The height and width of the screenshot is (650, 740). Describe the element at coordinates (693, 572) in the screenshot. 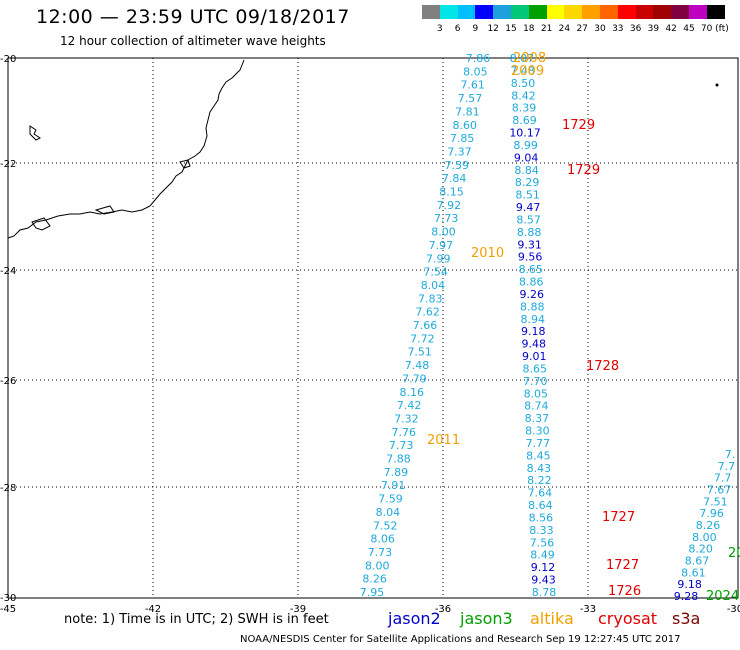

I see `wave-height-reading: 8.61` at that location.